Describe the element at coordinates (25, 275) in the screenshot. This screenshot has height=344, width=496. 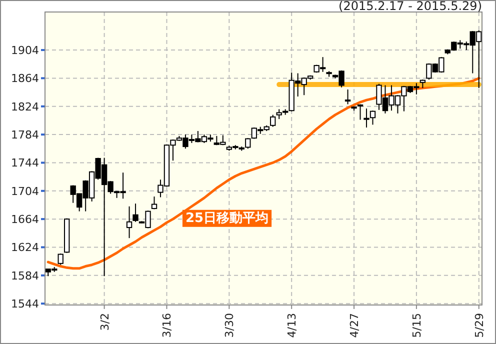
I see `ytick-label: 1584` at that location.